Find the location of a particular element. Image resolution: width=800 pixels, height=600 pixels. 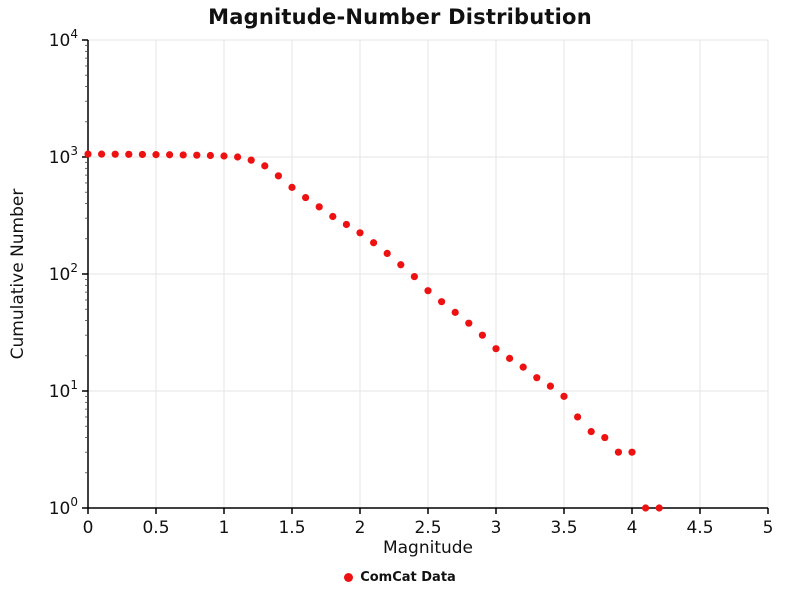

chart-title: Magnitude-Number Distribution is located at coordinates (400, 17).